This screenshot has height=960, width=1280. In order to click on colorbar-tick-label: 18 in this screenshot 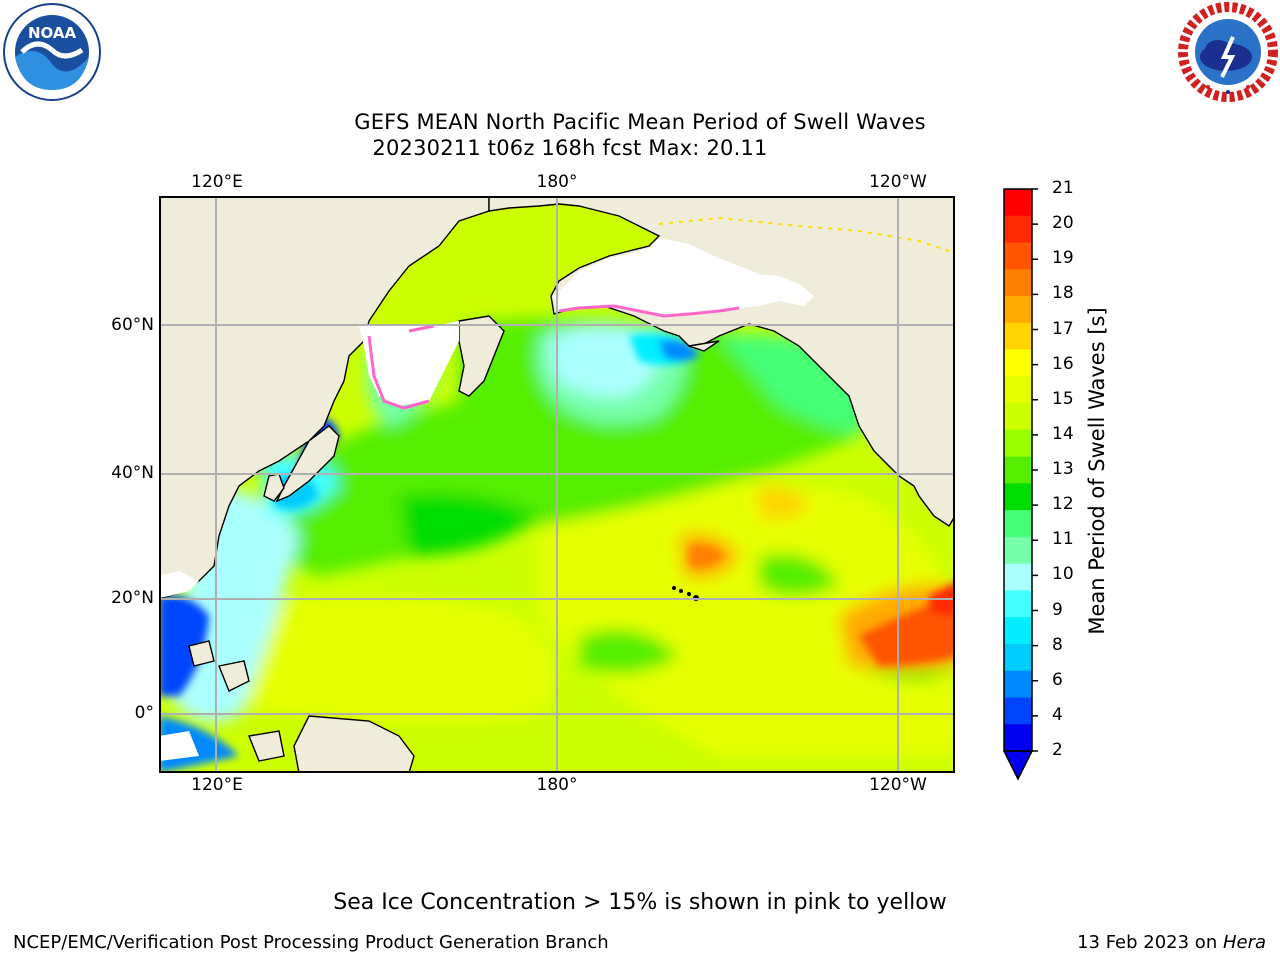, I will do `click(1063, 293)`.